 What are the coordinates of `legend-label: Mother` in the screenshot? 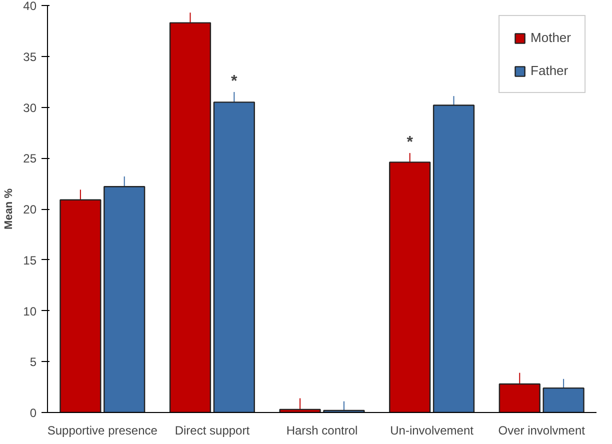 It's located at (550, 37).